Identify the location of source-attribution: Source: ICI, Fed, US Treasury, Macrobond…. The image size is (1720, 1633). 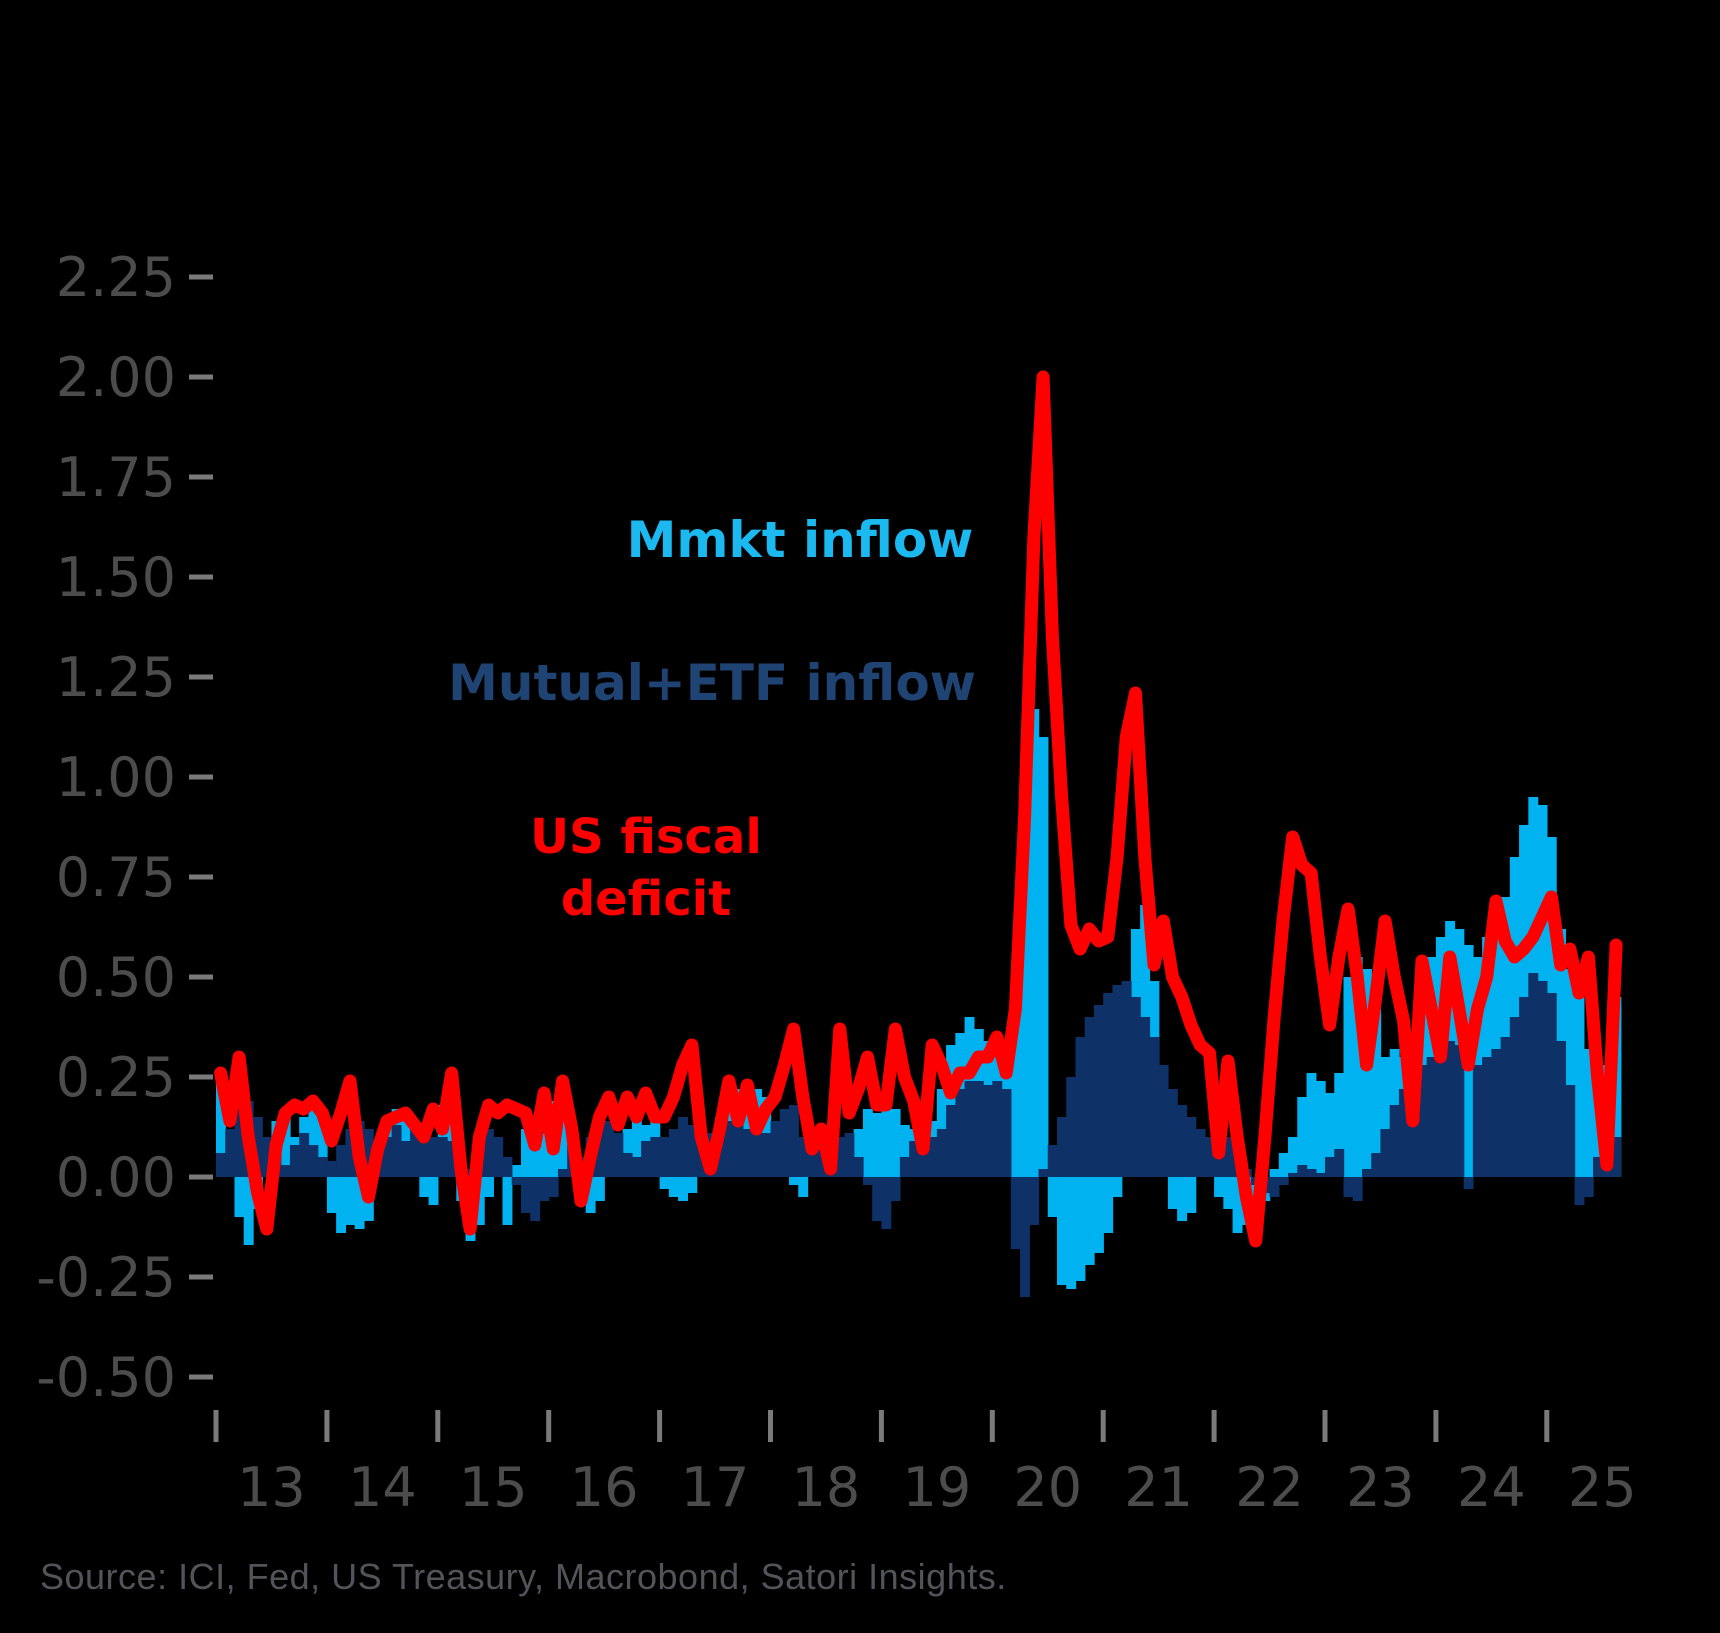
(523, 1576).